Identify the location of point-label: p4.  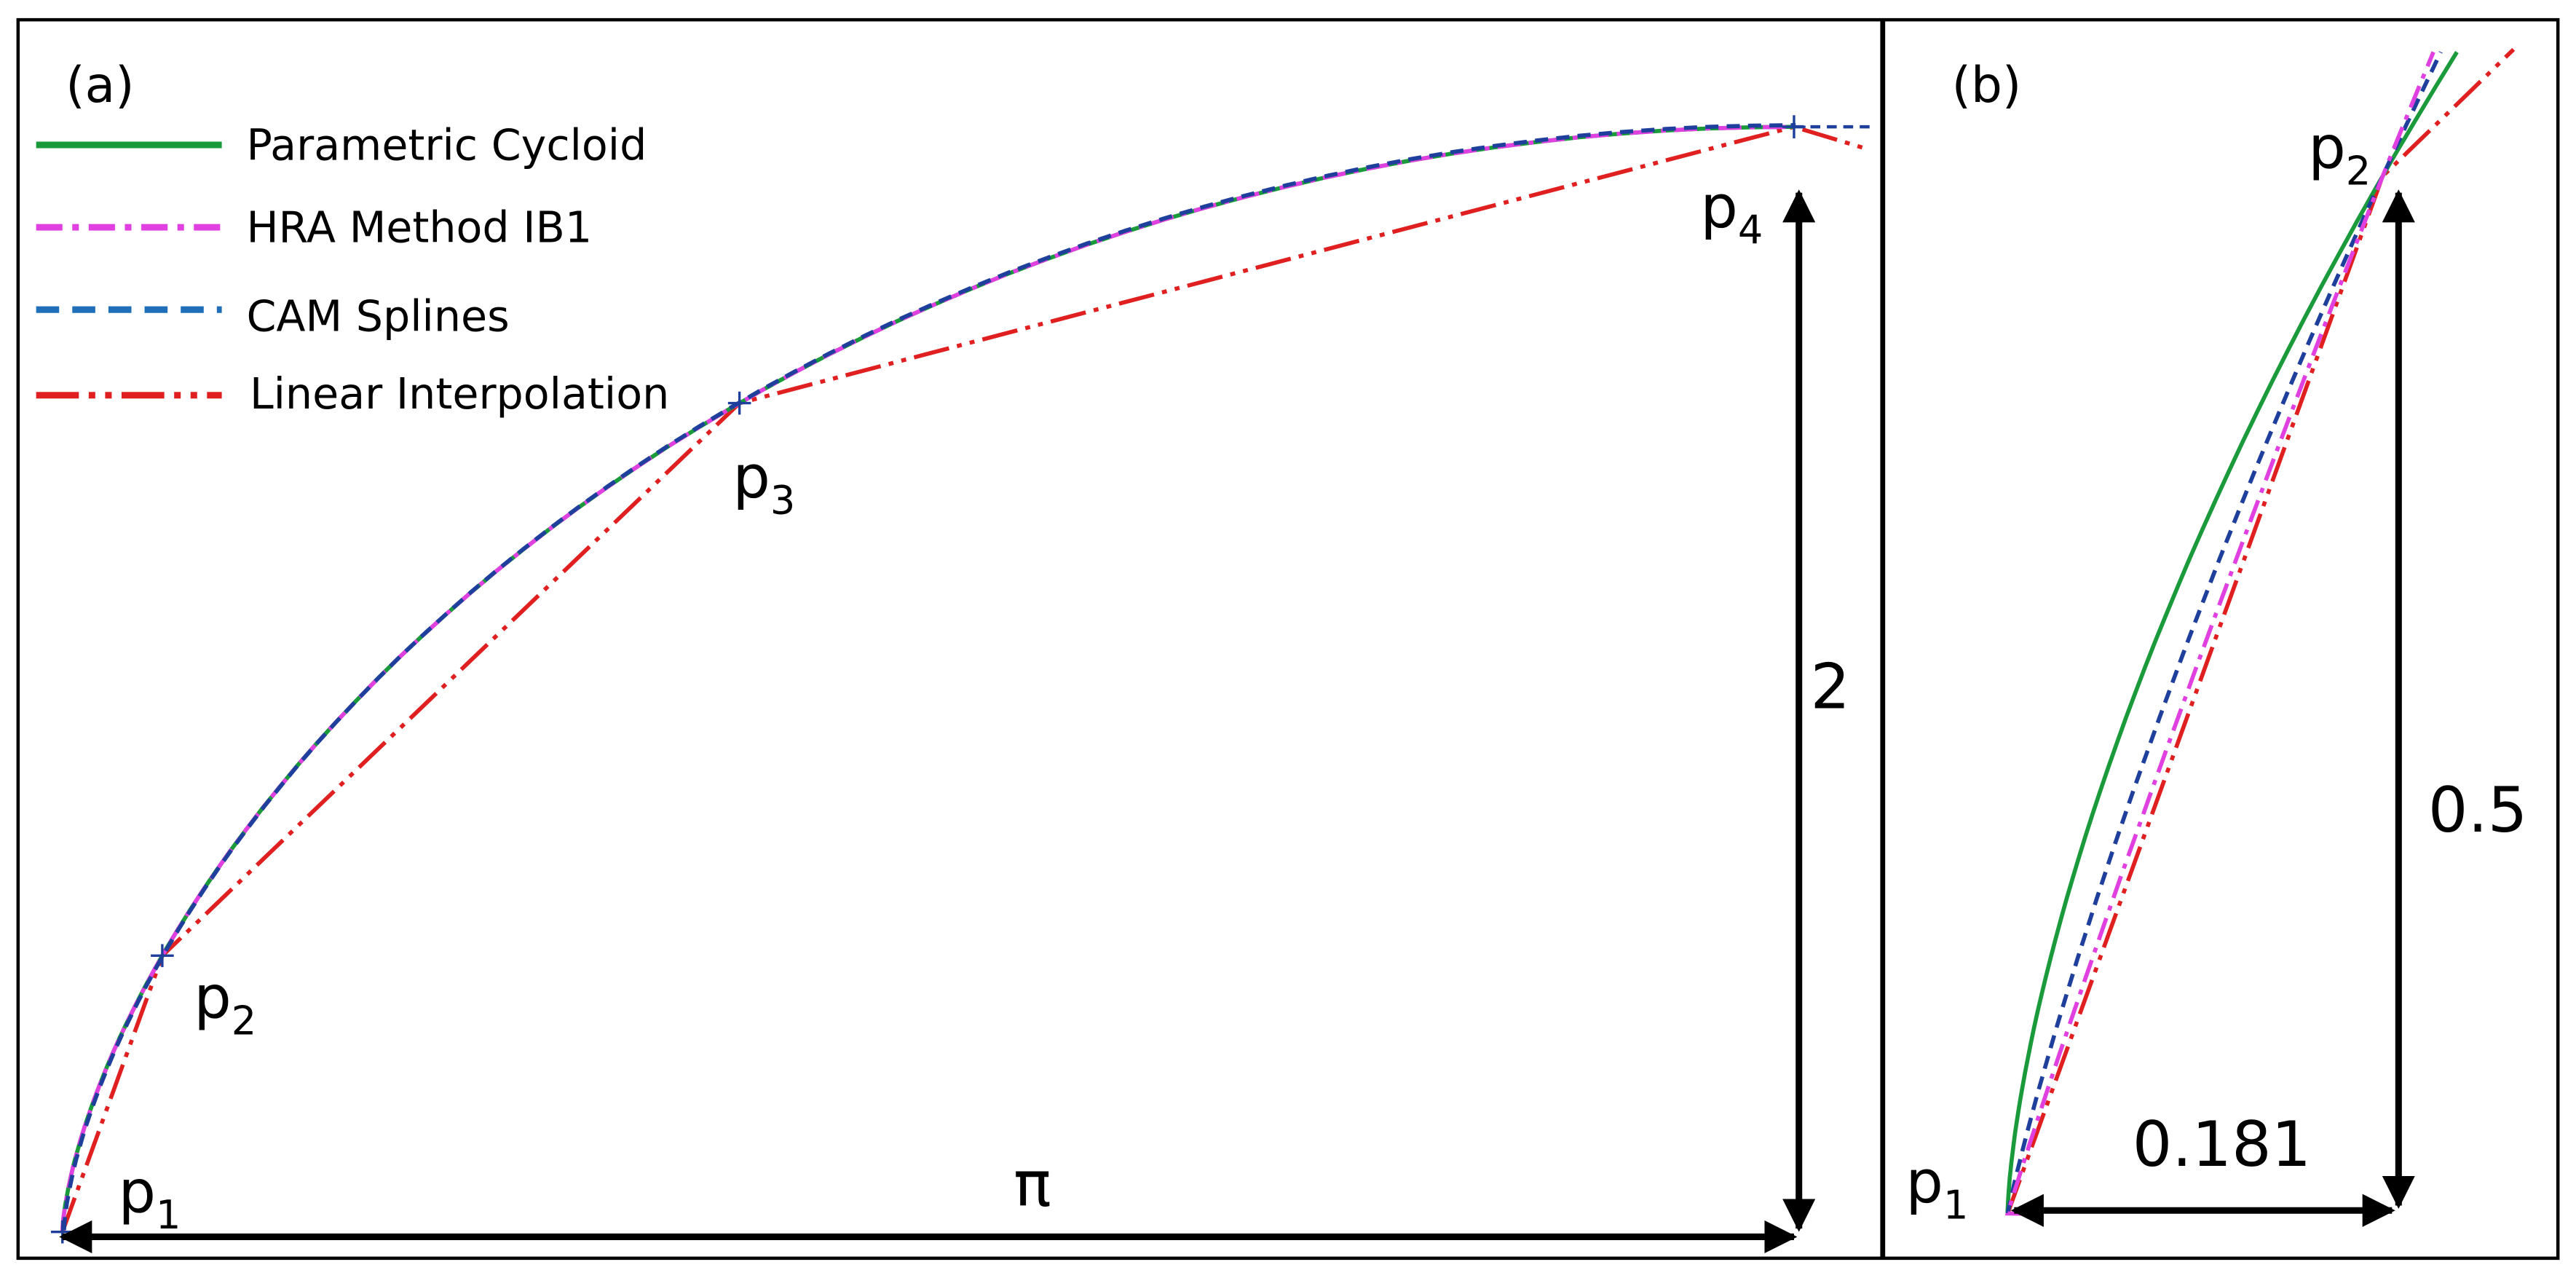
(1732, 213).